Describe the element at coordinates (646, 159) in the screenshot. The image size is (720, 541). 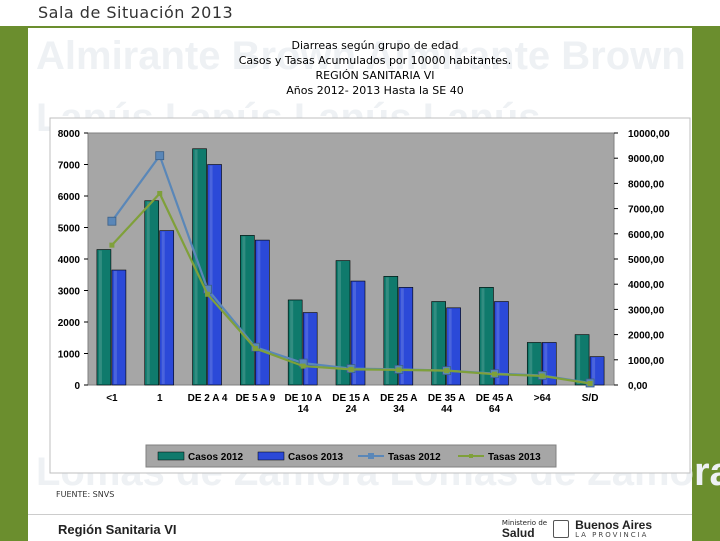
I see `right-axis-tick-label: 9000,00` at that location.